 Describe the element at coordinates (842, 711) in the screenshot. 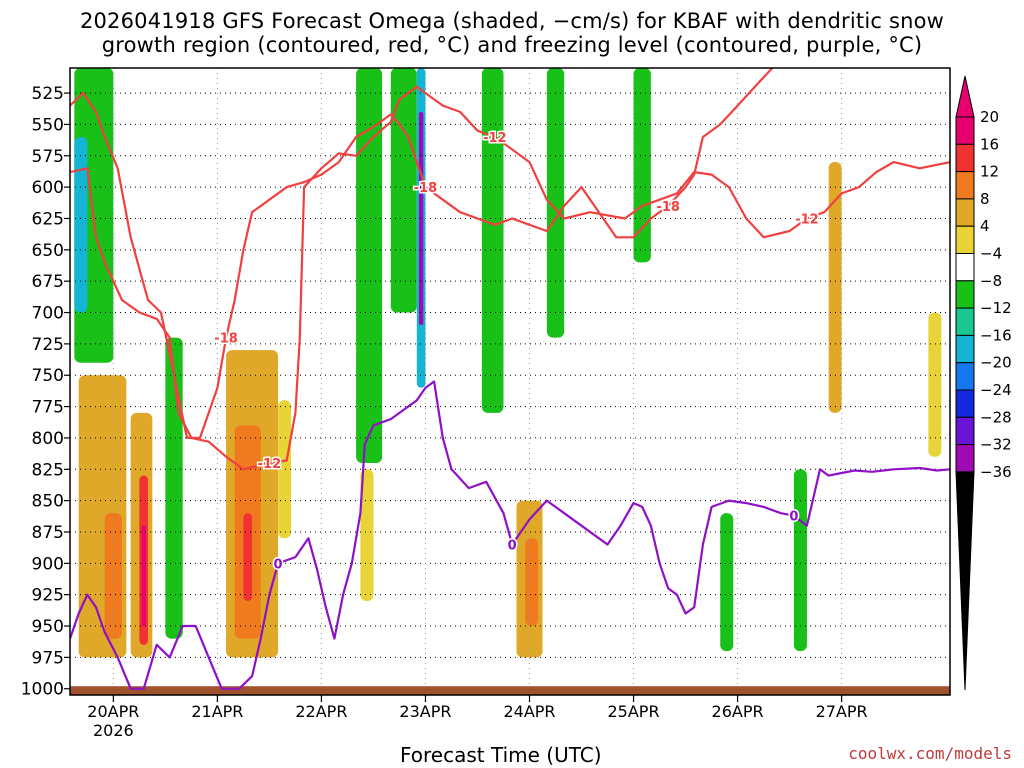

I see `x-tick-label: 27APR` at that location.